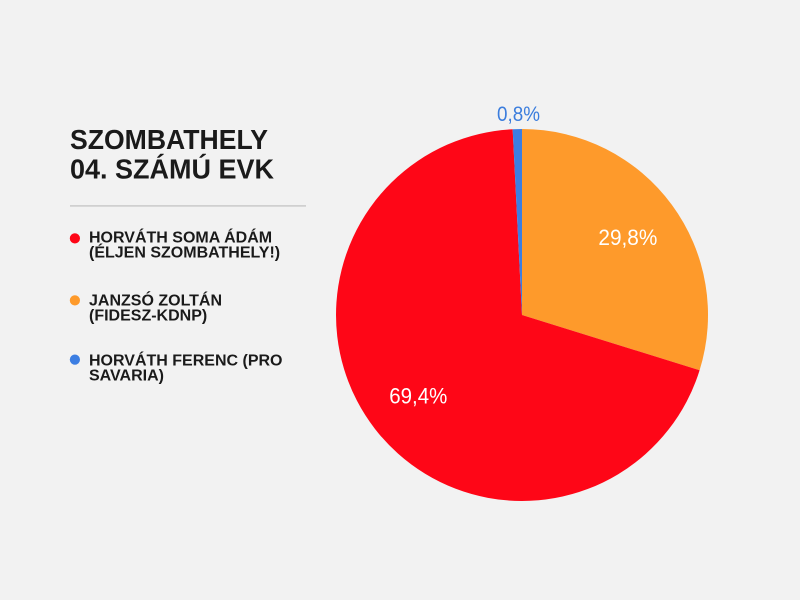 The height and width of the screenshot is (600, 800). I want to click on svg-text: SAVARIA), so click(126, 376).